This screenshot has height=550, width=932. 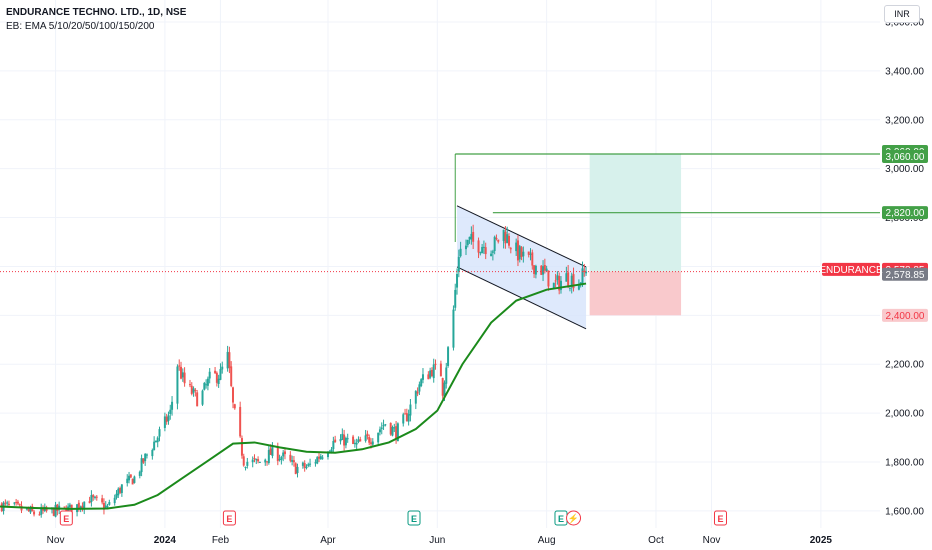 What do you see at coordinates (635, 235) in the screenshot?
I see `position-zones` at bounding box center [635, 235].